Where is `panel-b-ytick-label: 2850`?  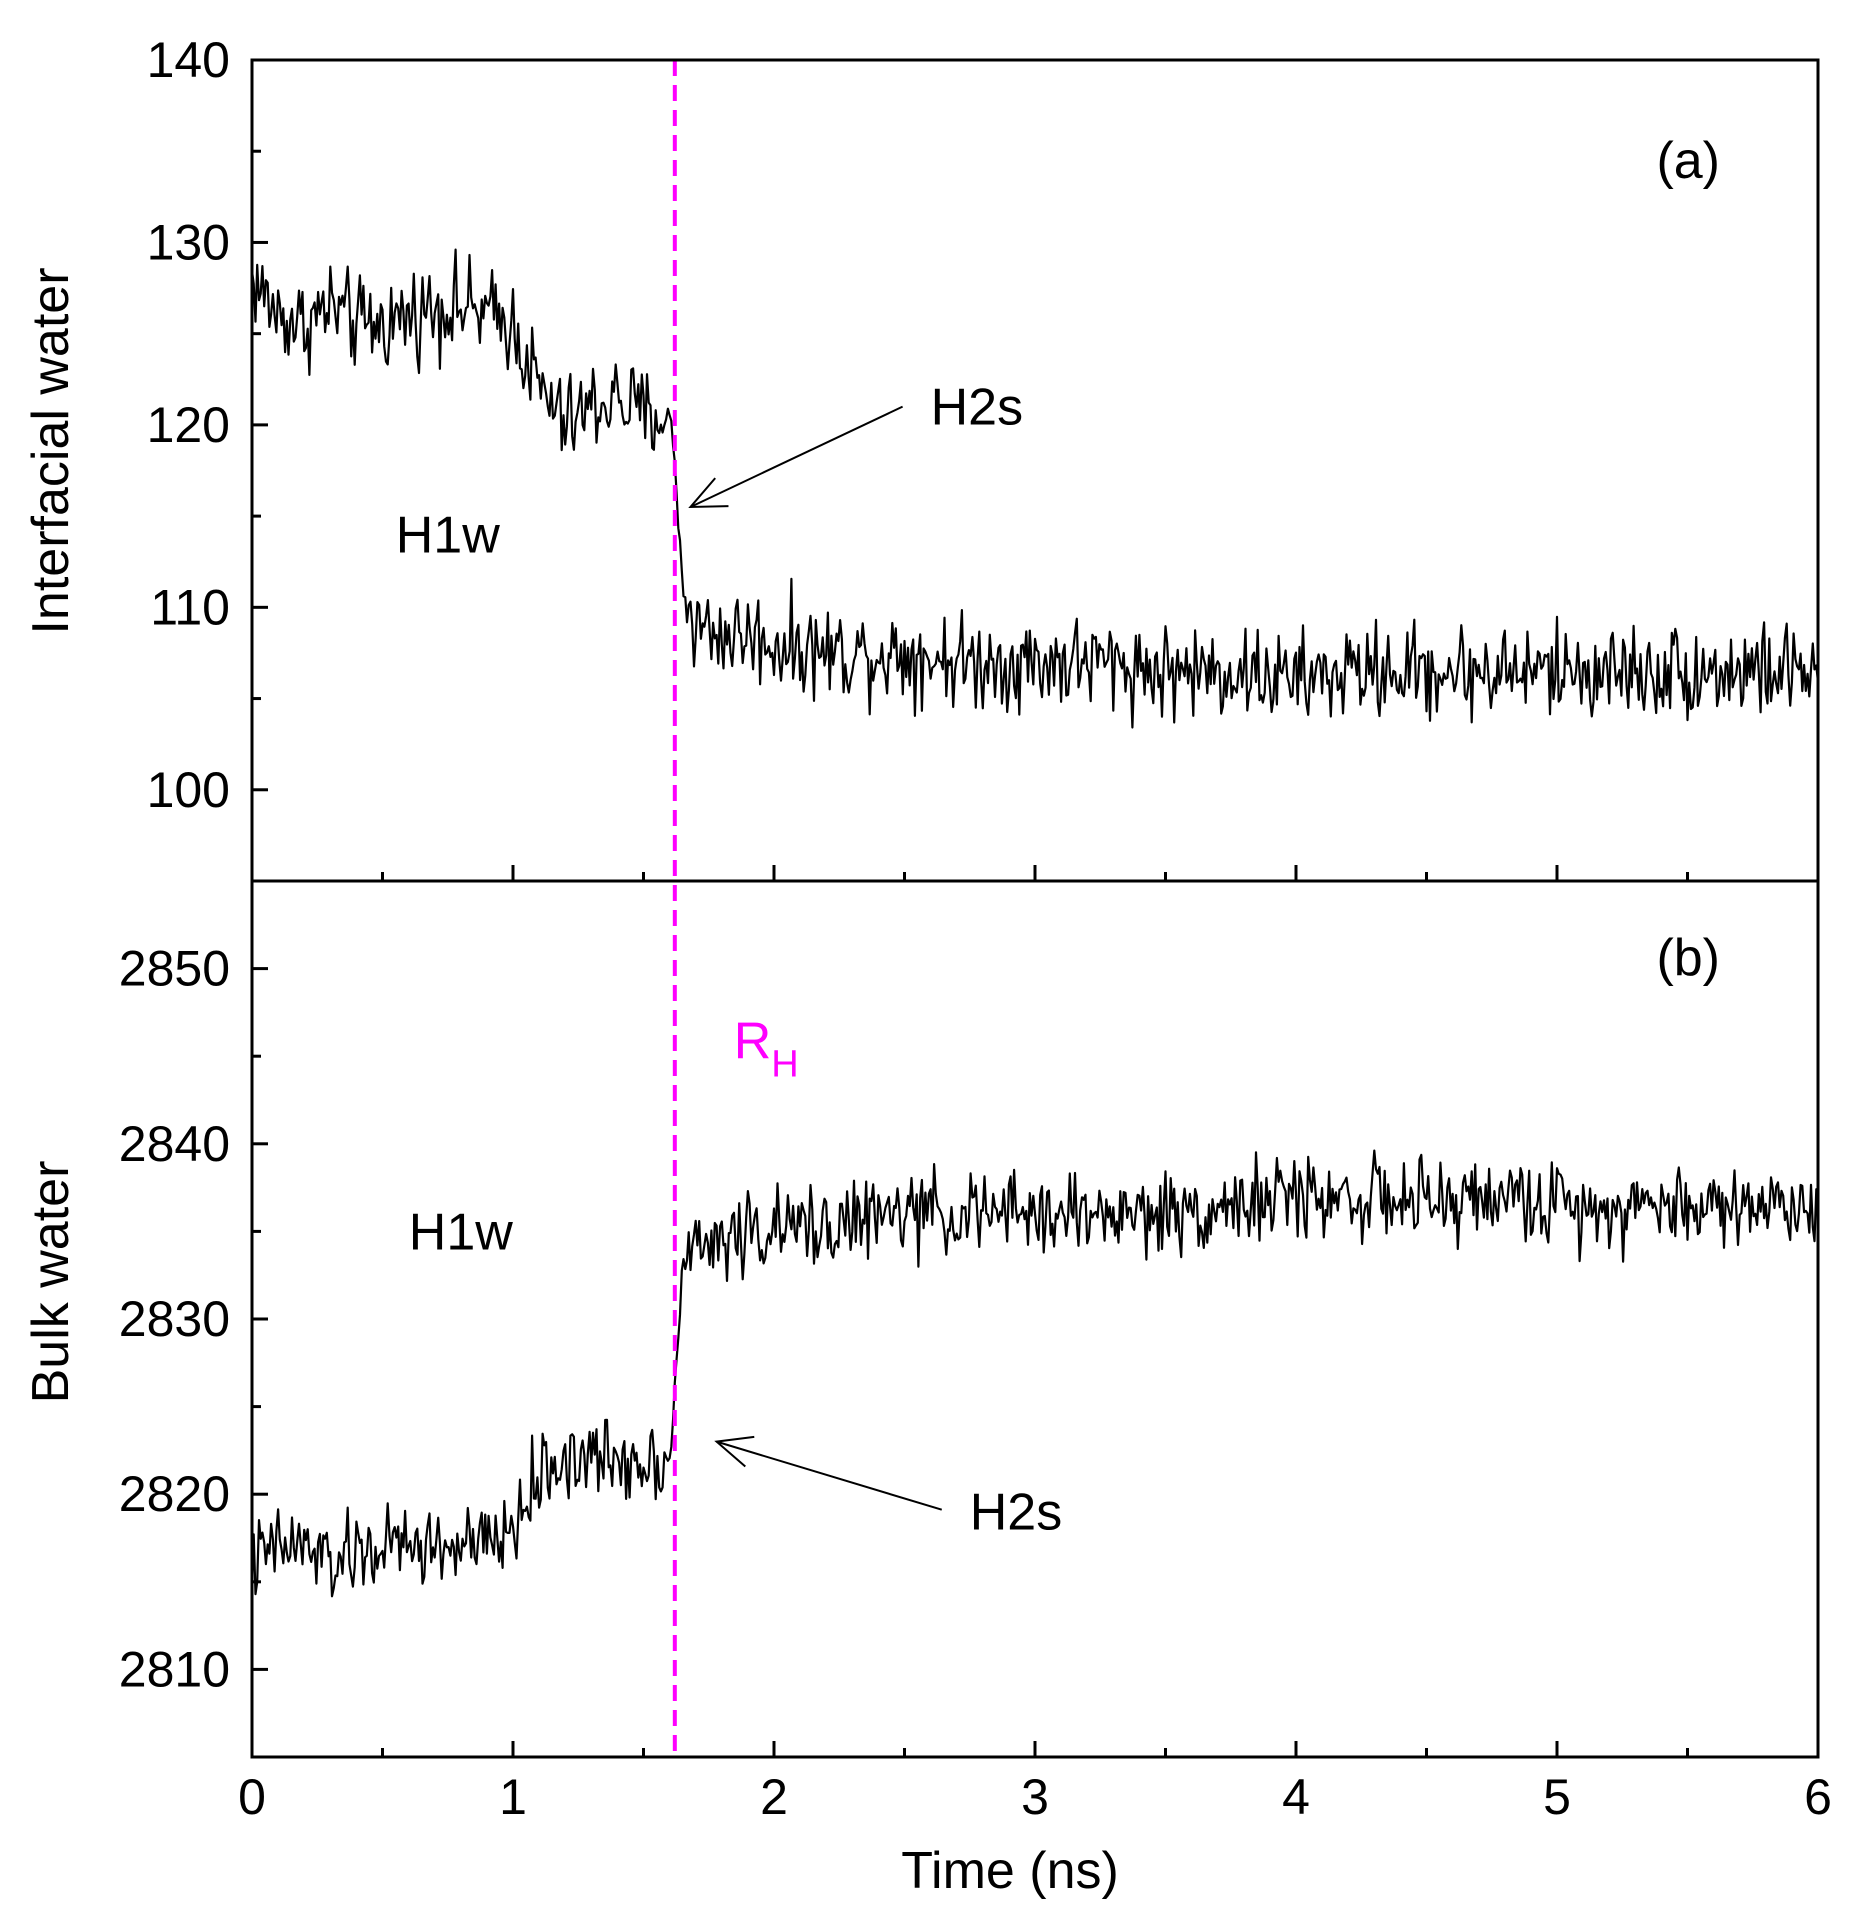
panel-b-ytick-label: 2850 is located at coordinates (174, 969).